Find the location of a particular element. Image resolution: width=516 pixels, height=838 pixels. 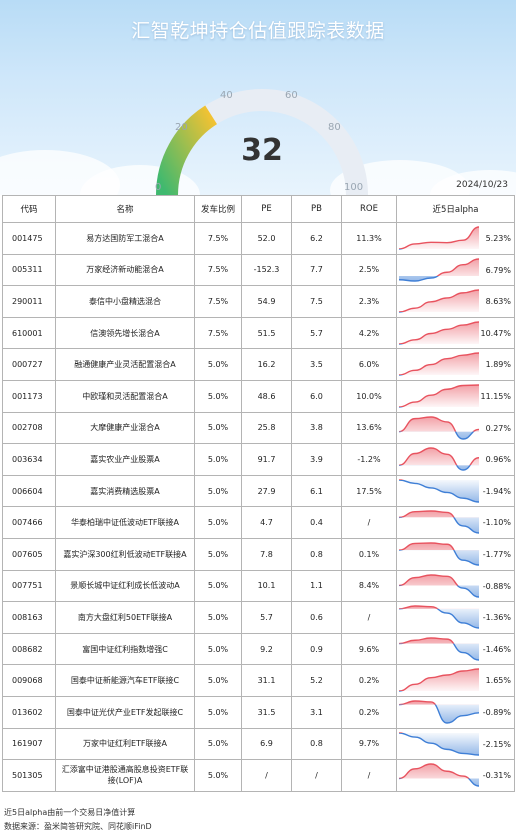

roe-value: 6.0% is located at coordinates (369, 364).